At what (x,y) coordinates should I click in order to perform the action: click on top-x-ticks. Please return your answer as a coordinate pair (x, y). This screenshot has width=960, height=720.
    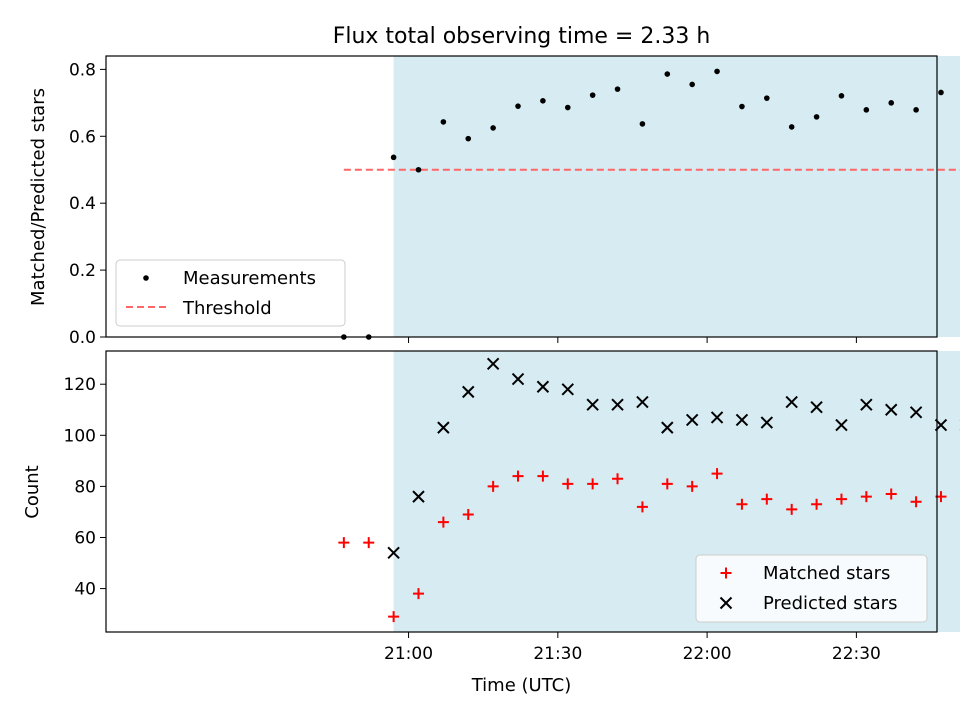
    Looking at the image, I should click on (632, 340).